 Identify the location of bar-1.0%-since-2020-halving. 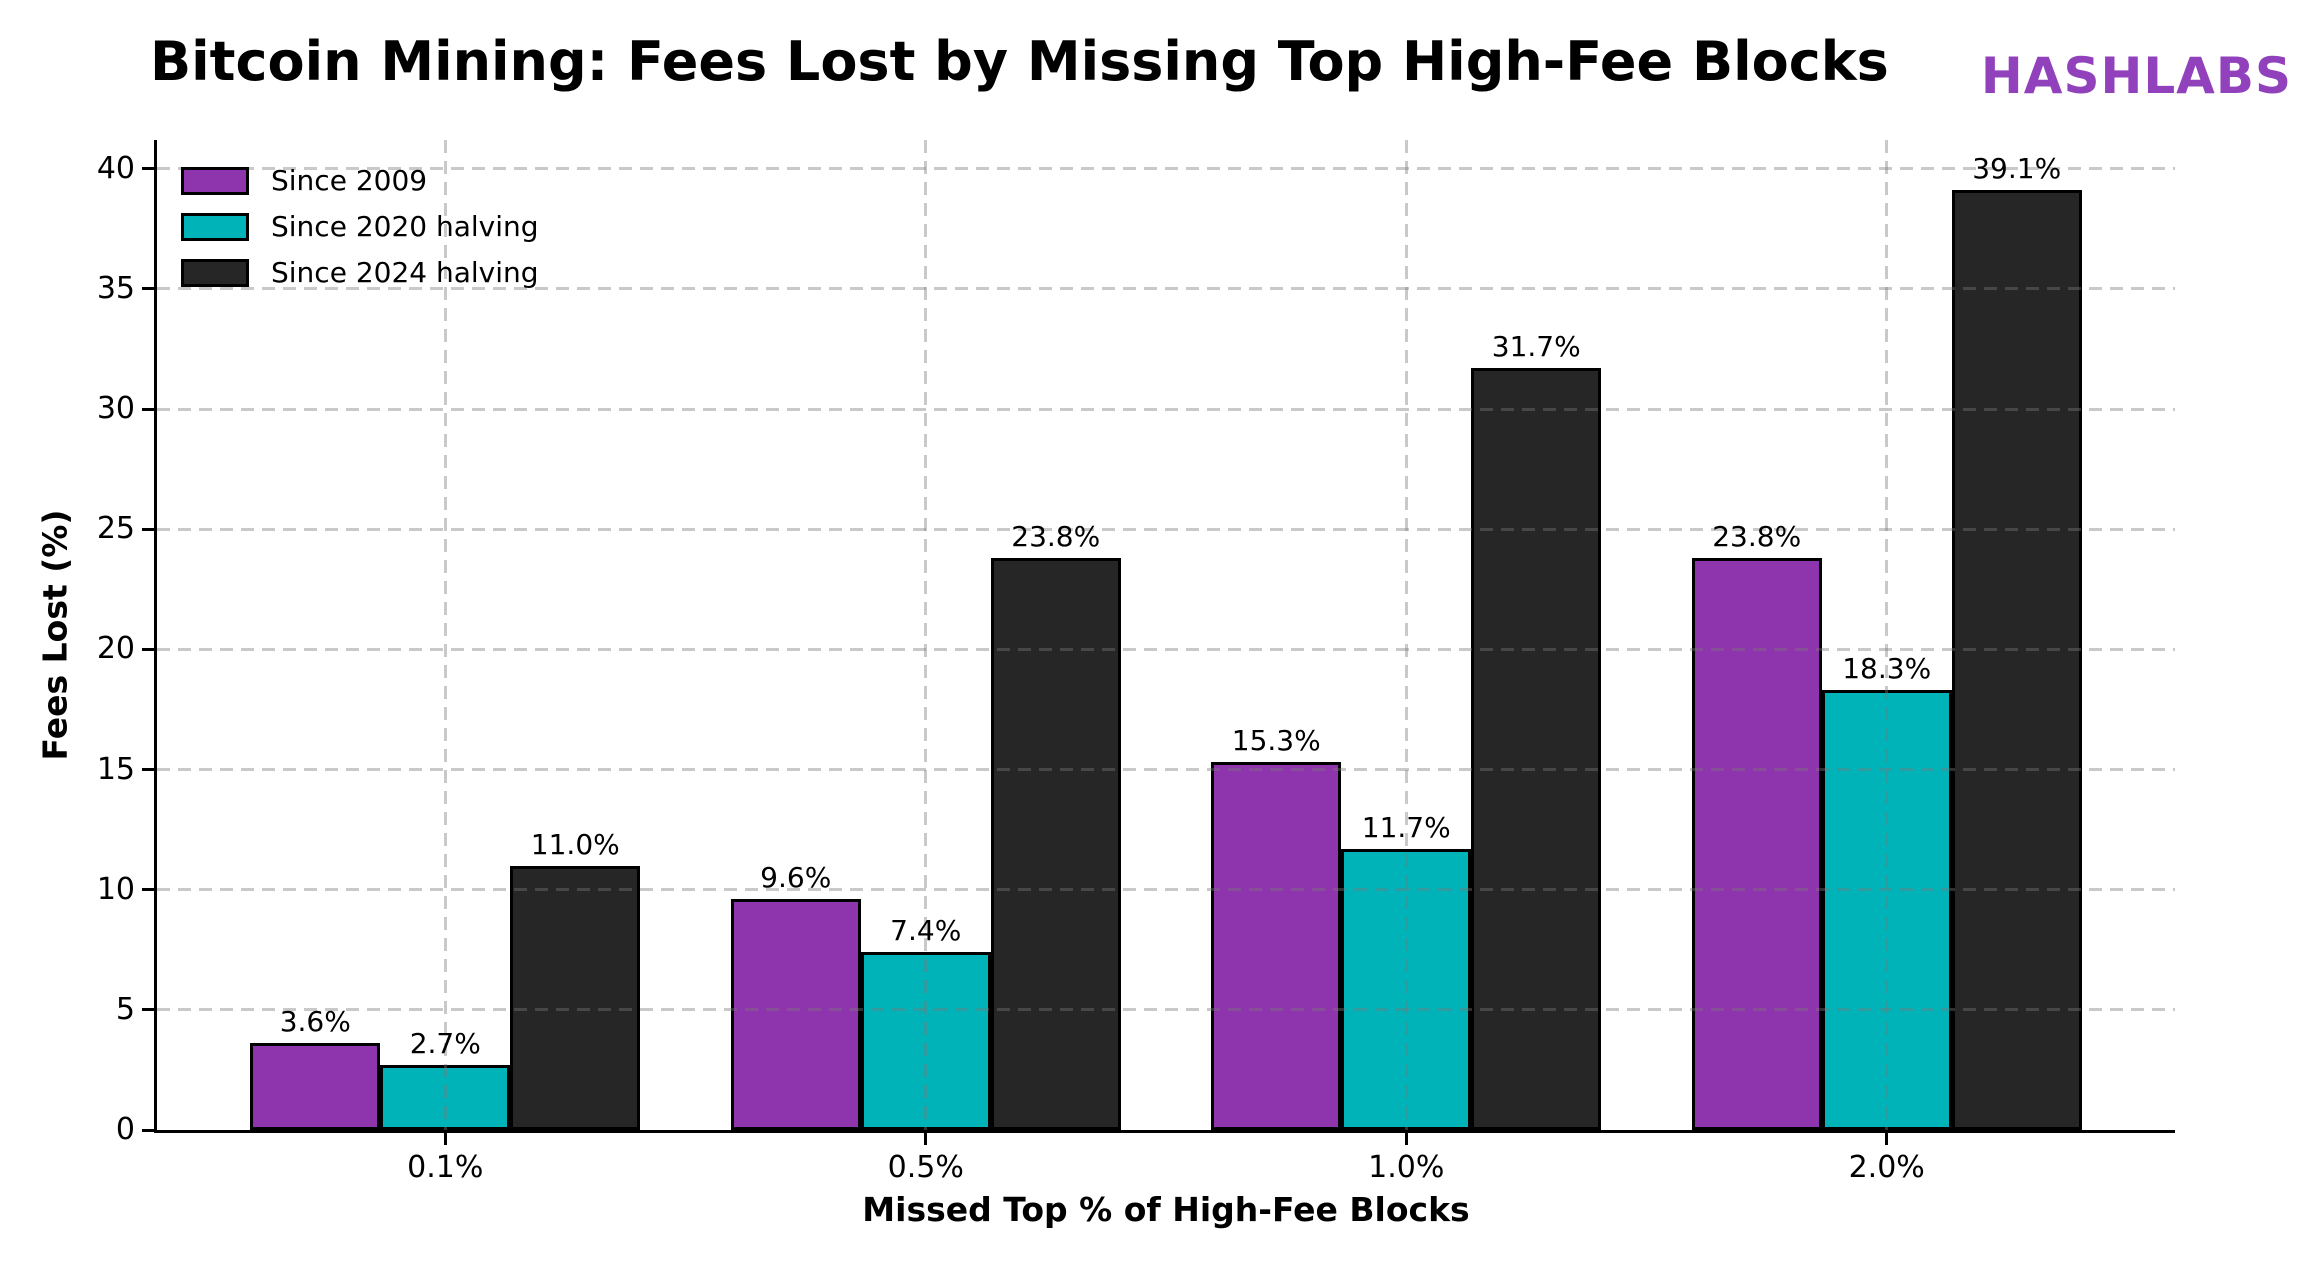
(1406, 989).